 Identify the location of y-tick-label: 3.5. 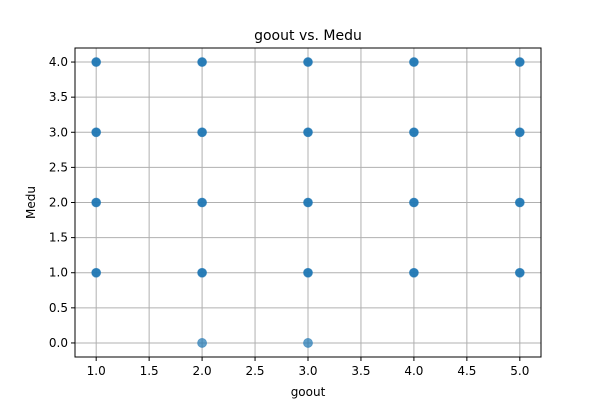
(58, 97).